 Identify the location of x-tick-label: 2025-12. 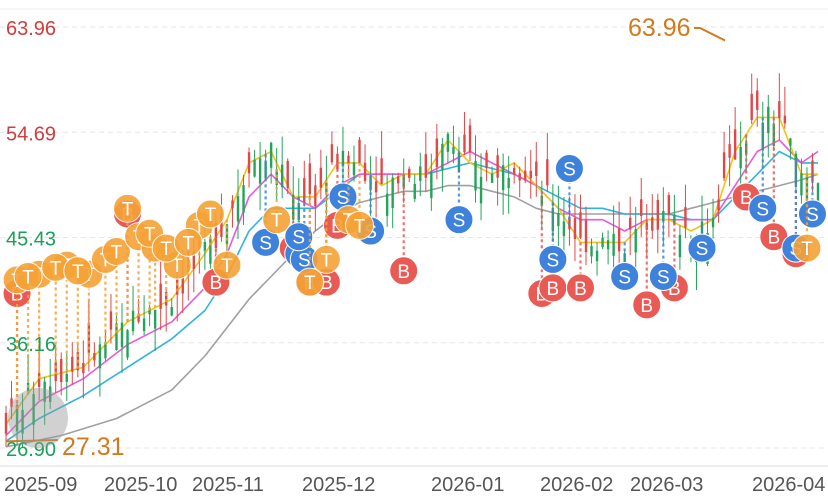
(338, 485).